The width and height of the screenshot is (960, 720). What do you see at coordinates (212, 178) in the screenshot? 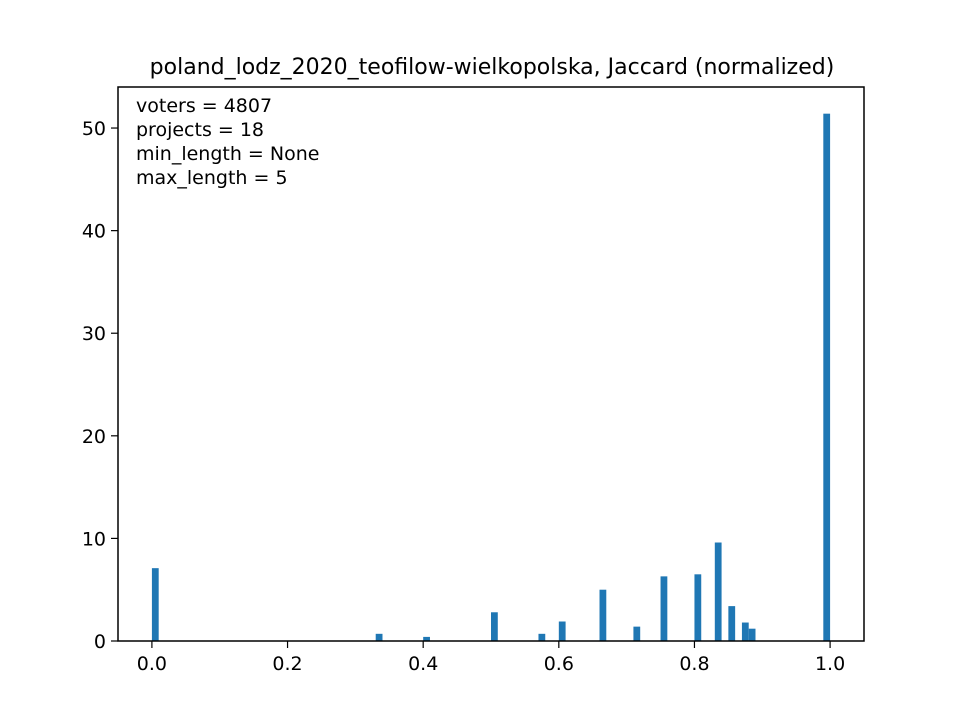
I see `annotation-max-length: max_length = 5` at bounding box center [212, 178].